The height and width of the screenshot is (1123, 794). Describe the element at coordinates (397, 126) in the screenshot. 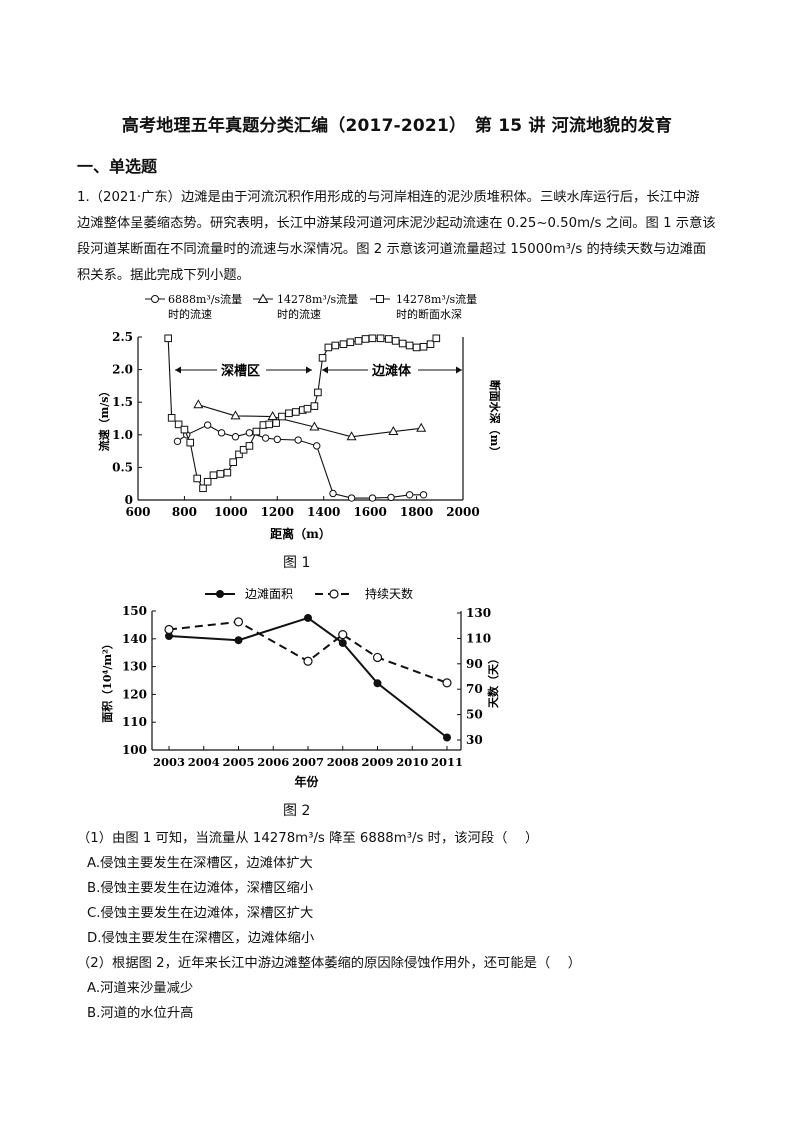

I see `page-title: 高考地理五年真题分类汇编（2017-2021） 第 15 讲 河流地貌的发育` at that location.